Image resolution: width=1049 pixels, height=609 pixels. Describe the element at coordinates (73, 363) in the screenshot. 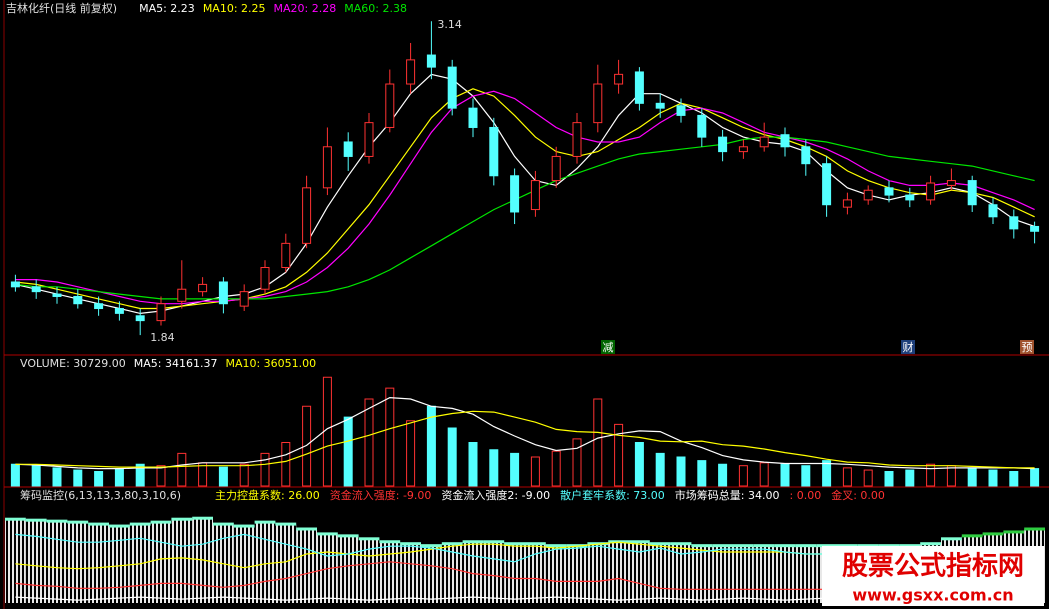

I see `volume-title: VOLUME: 30729.00` at that location.